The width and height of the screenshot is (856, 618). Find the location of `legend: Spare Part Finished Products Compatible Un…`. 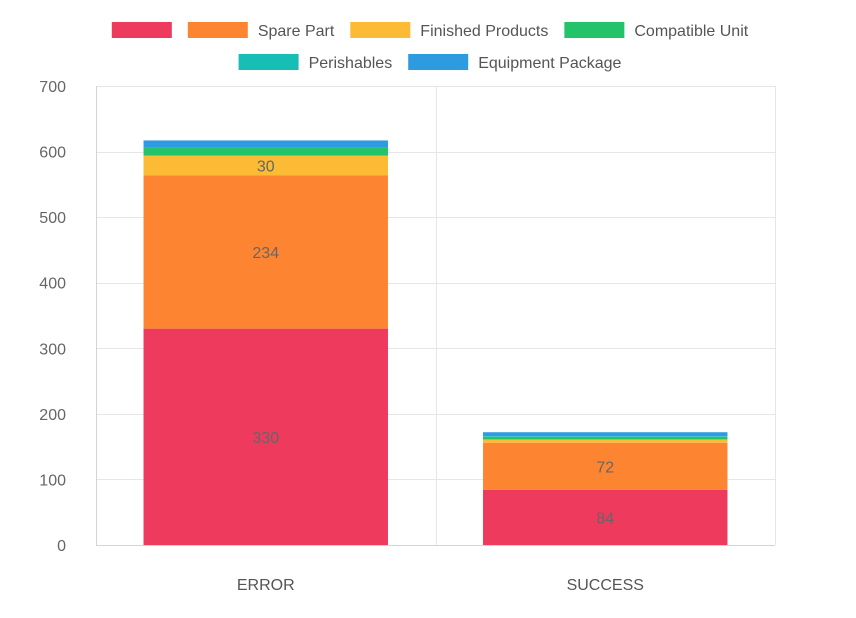

legend: Spare Part Finished Products Compatible Un… is located at coordinates (430, 47).